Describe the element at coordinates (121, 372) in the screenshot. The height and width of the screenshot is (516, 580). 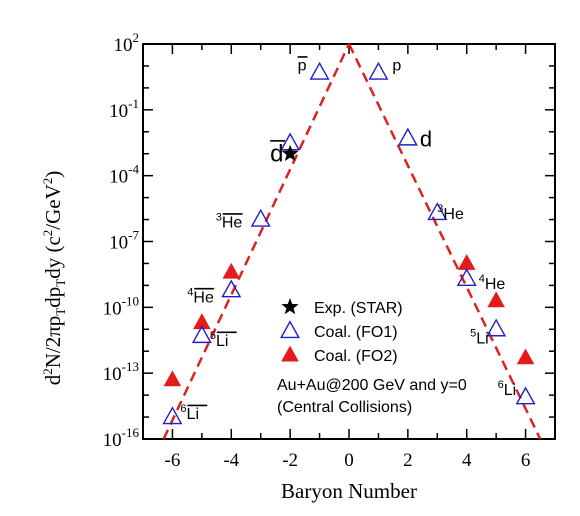
I see `y-tick-label: 10⁻¹³` at that location.